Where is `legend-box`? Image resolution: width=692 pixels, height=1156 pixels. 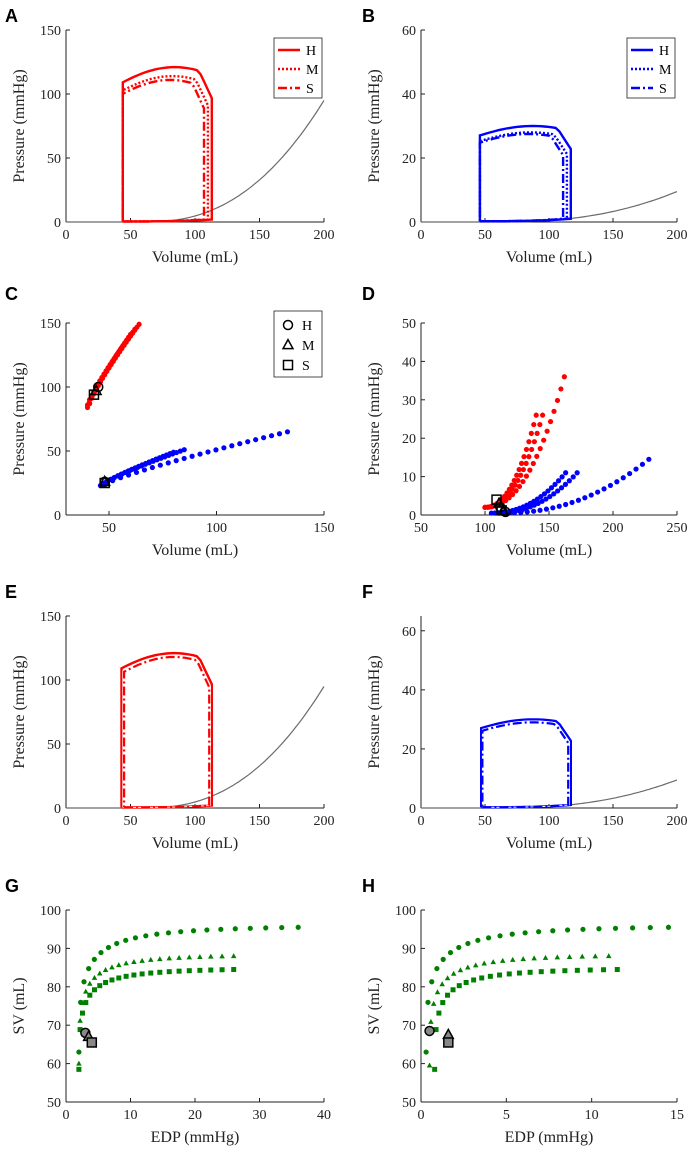 legend-box is located at coordinates (298, 344).